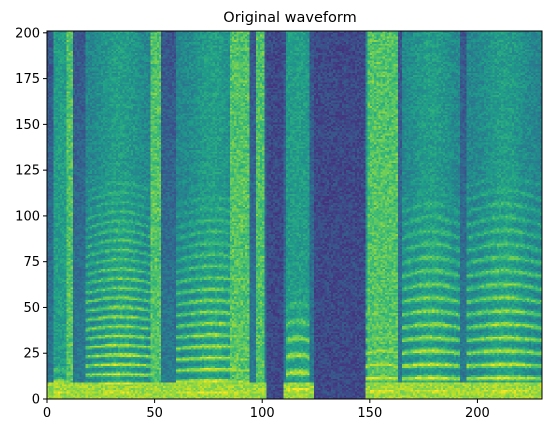  Describe the element at coordinates (27, 79) in the screenshot. I see `y-tick-label: 175` at that location.